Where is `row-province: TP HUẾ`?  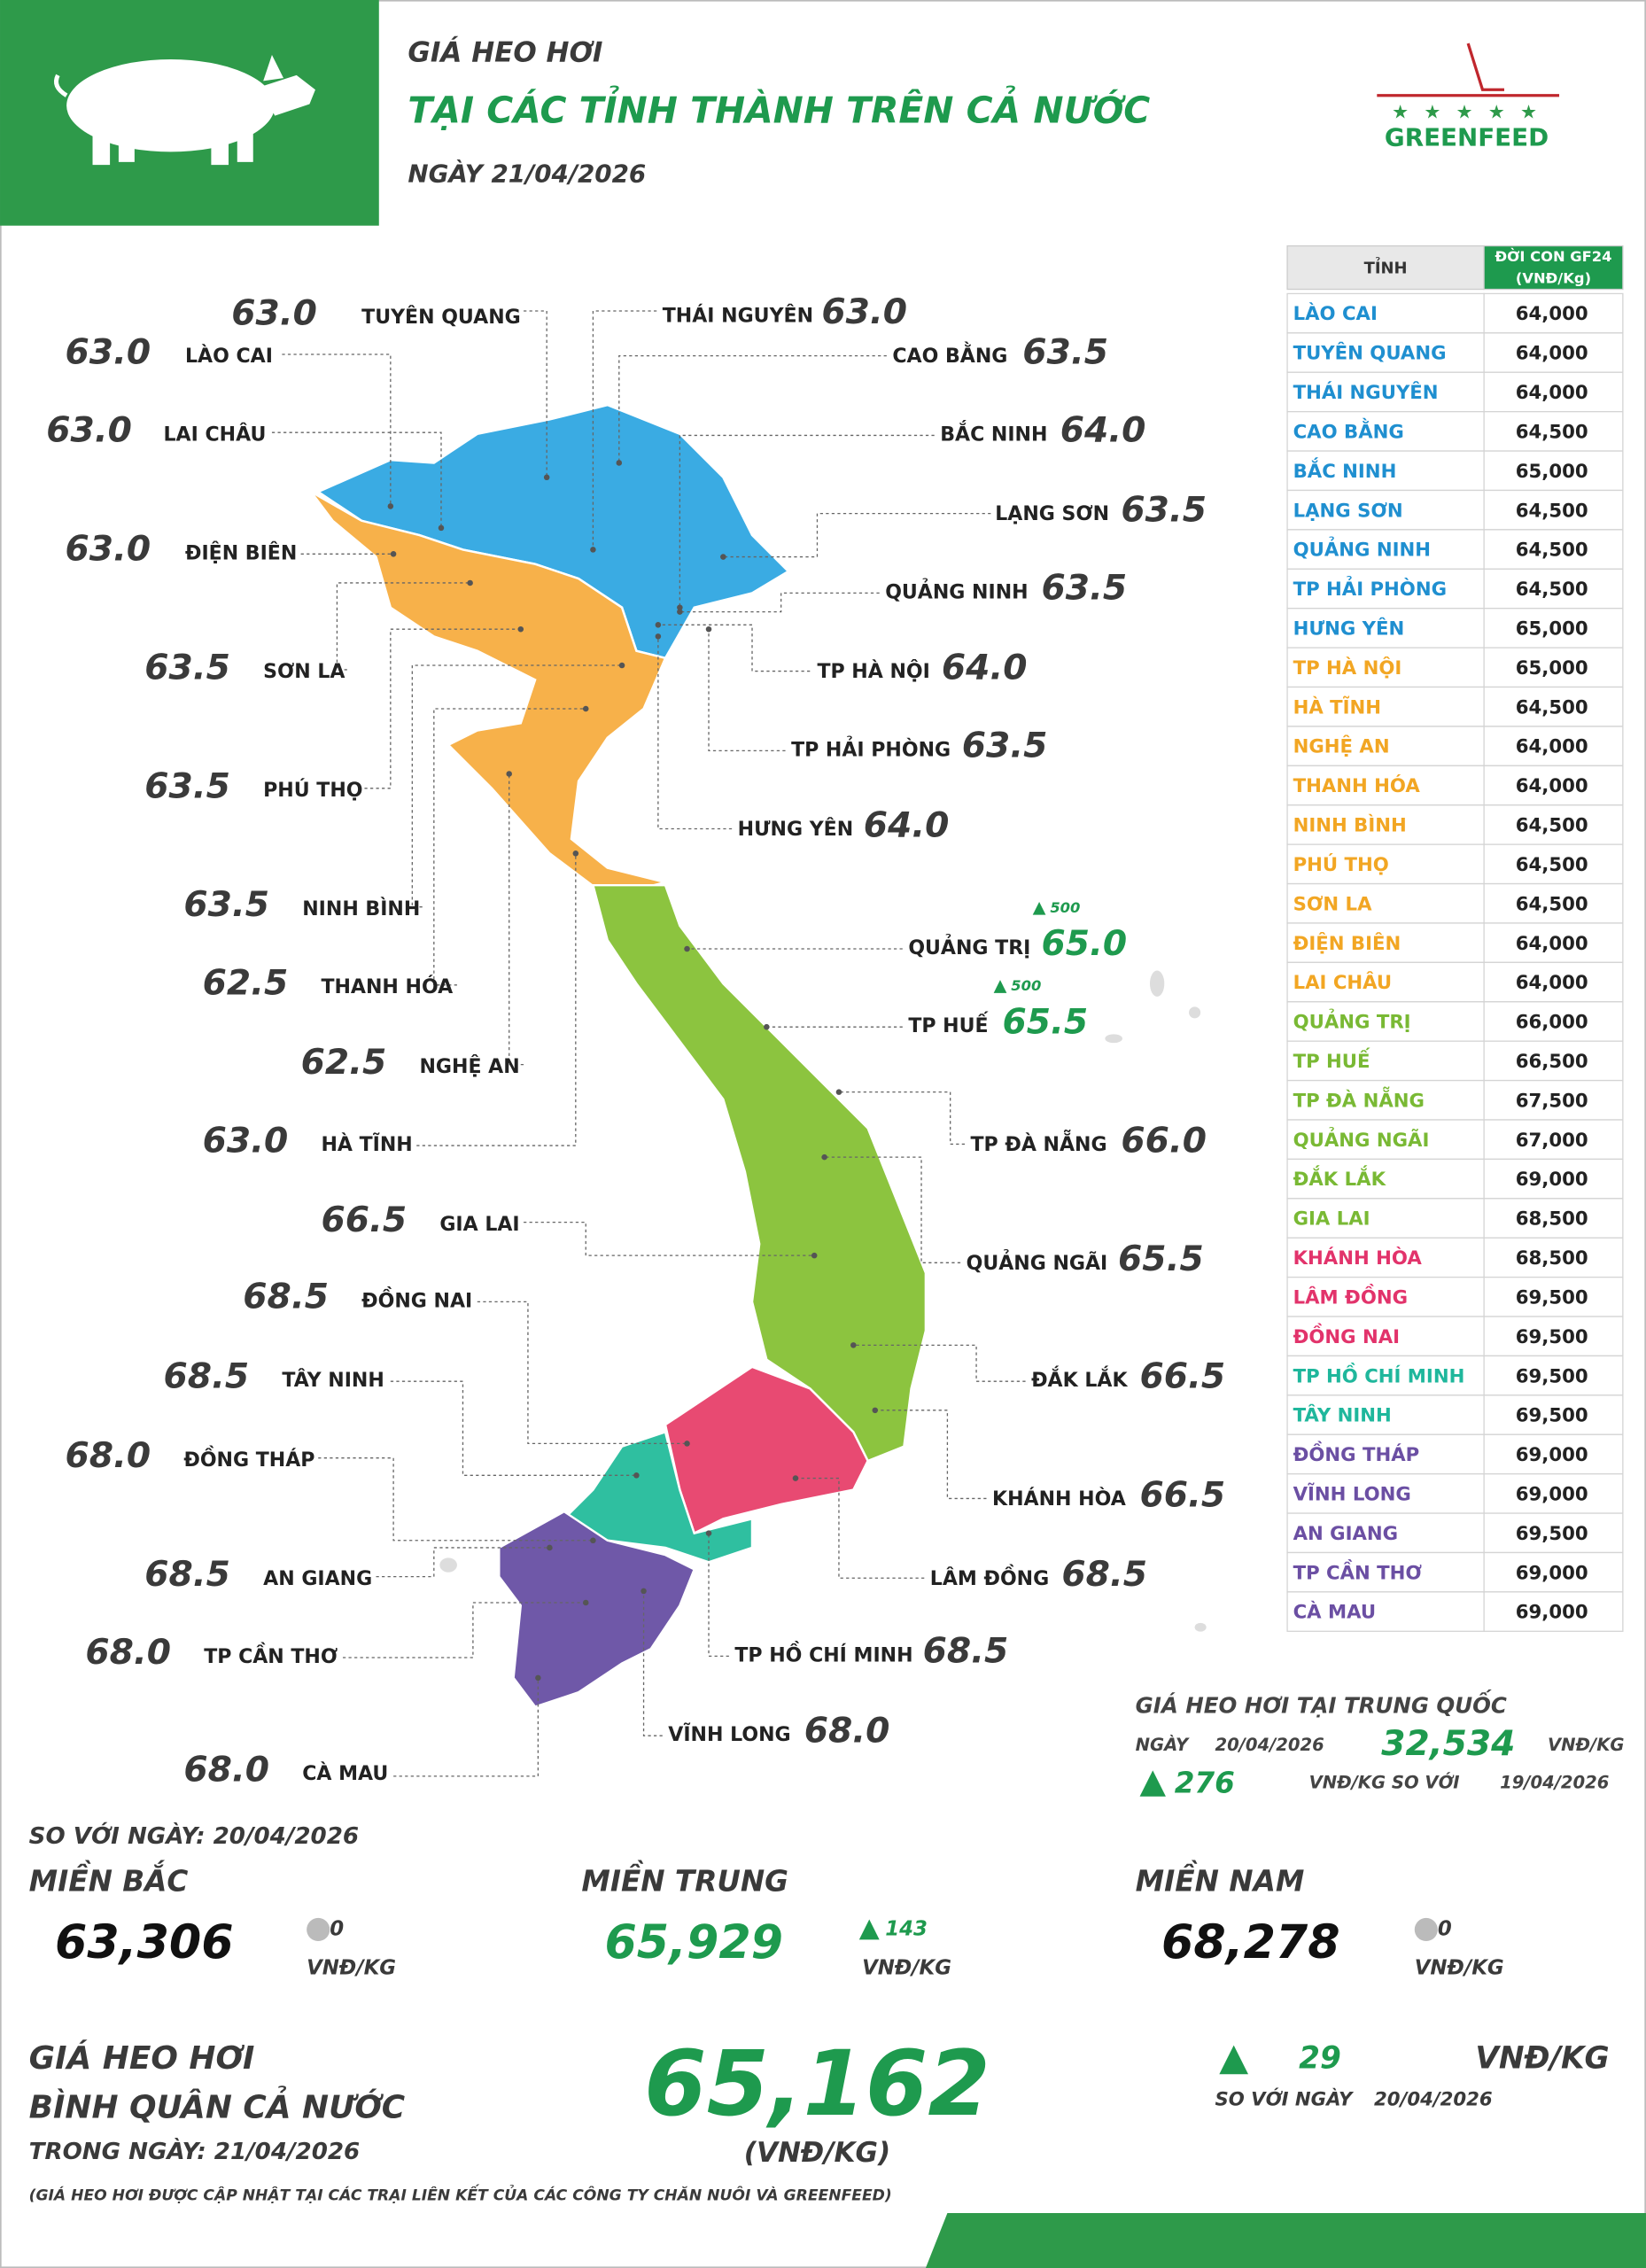
row-province: TP HUẾ is located at coordinates (1331, 1060).